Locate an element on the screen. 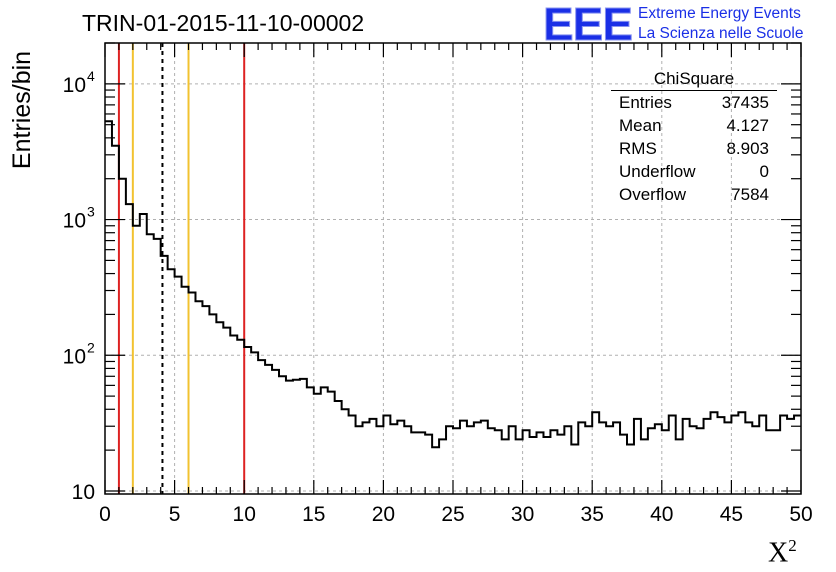  x-axis-label: X2 is located at coordinates (782, 552).